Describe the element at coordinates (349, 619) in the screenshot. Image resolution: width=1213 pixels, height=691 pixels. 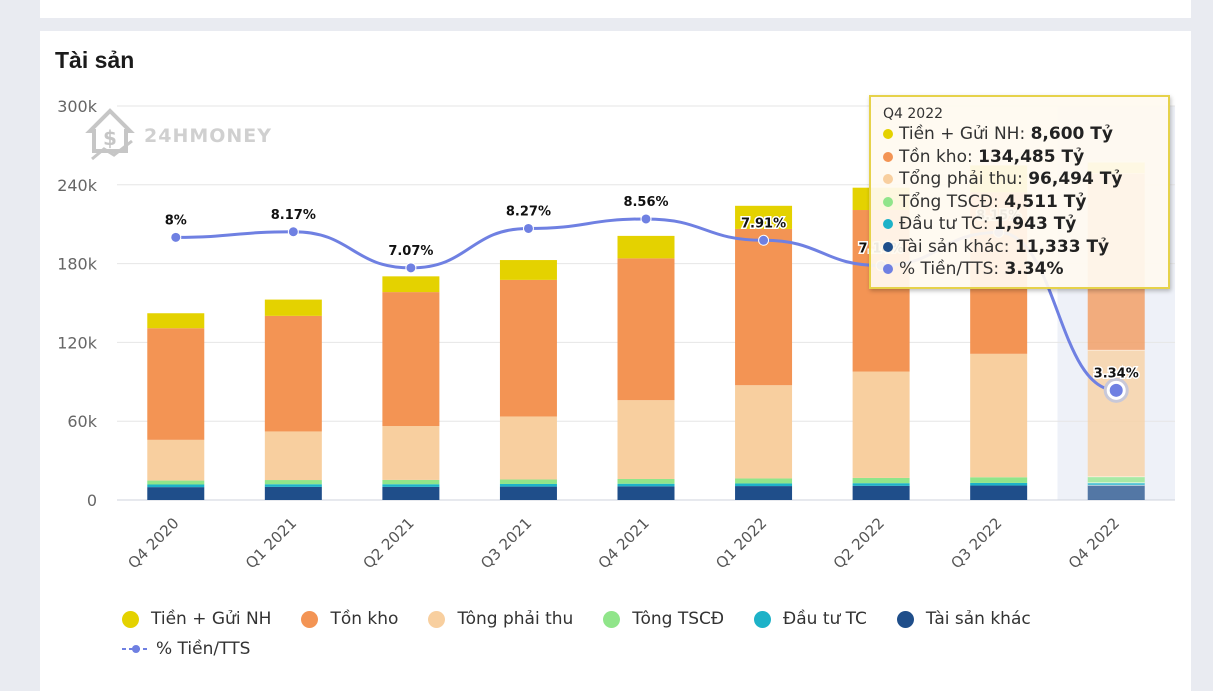
I see `legend-item-tonkho: Tồn kho` at that location.